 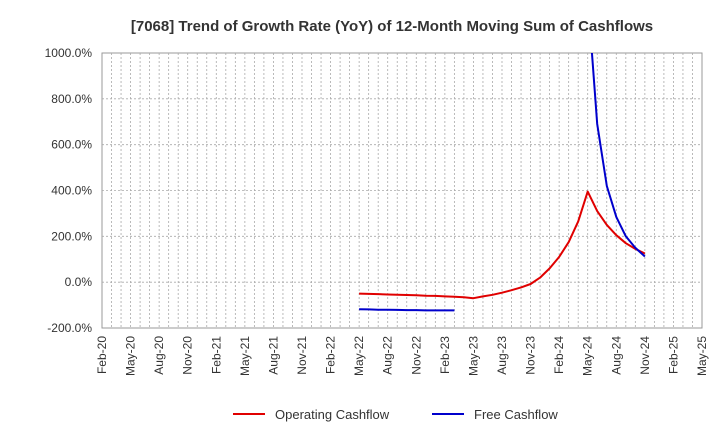 I want to click on x-tick-label: Nov-23, so click(x=531, y=355).